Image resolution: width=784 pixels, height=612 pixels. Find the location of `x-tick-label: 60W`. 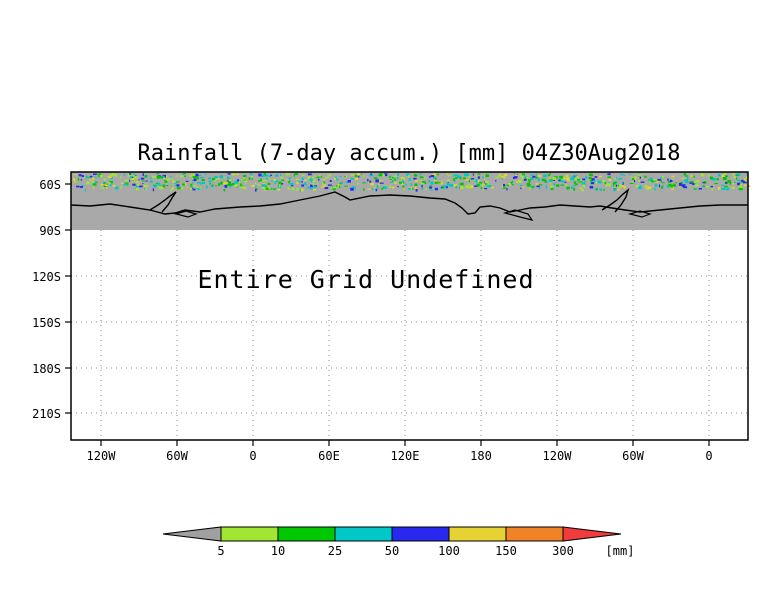

x-tick-label: 60W is located at coordinates (177, 456).